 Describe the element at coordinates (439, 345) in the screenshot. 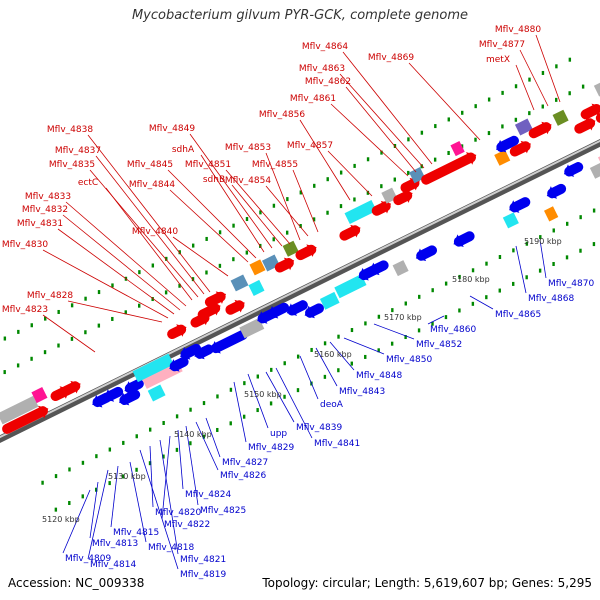

I see `reverse-gene-label: Mflv_4852` at that location.